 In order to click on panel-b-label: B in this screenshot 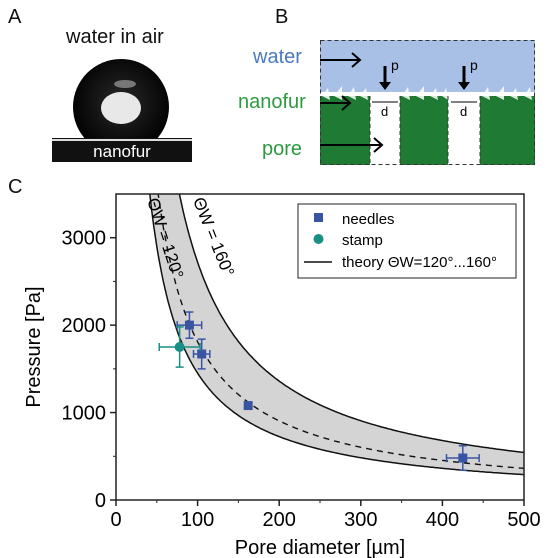, I will do `click(282, 17)`.